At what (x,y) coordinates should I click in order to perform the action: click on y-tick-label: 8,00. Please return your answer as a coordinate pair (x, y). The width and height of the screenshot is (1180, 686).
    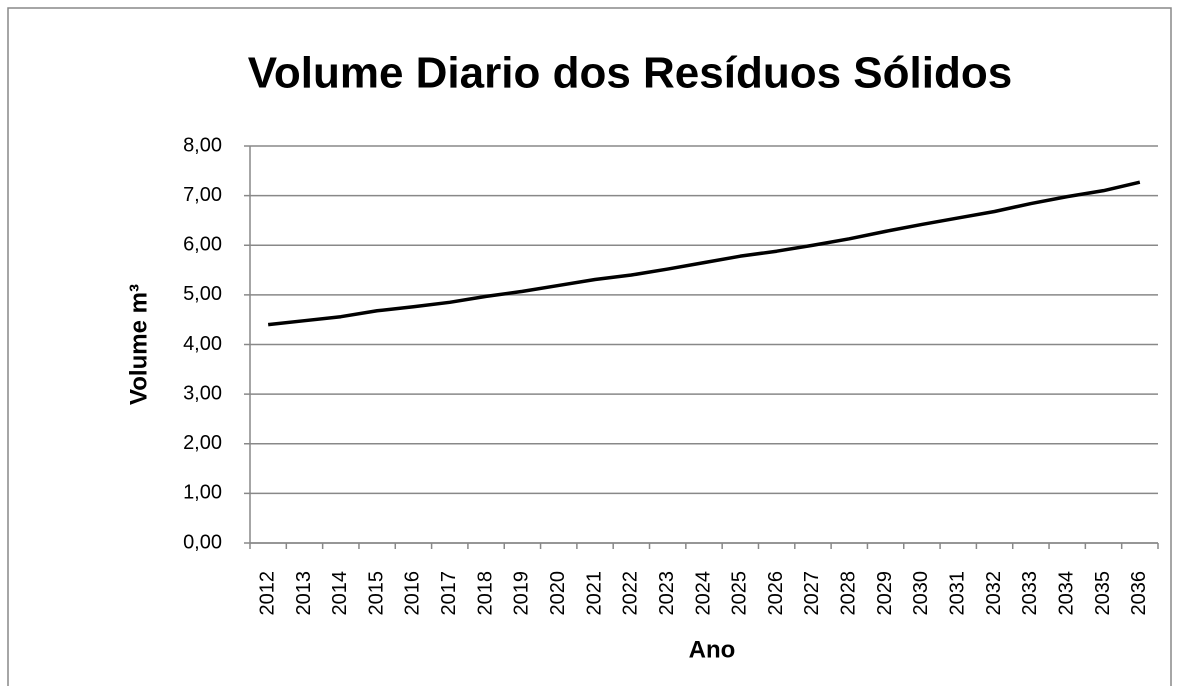
    Looking at the image, I should click on (202, 145).